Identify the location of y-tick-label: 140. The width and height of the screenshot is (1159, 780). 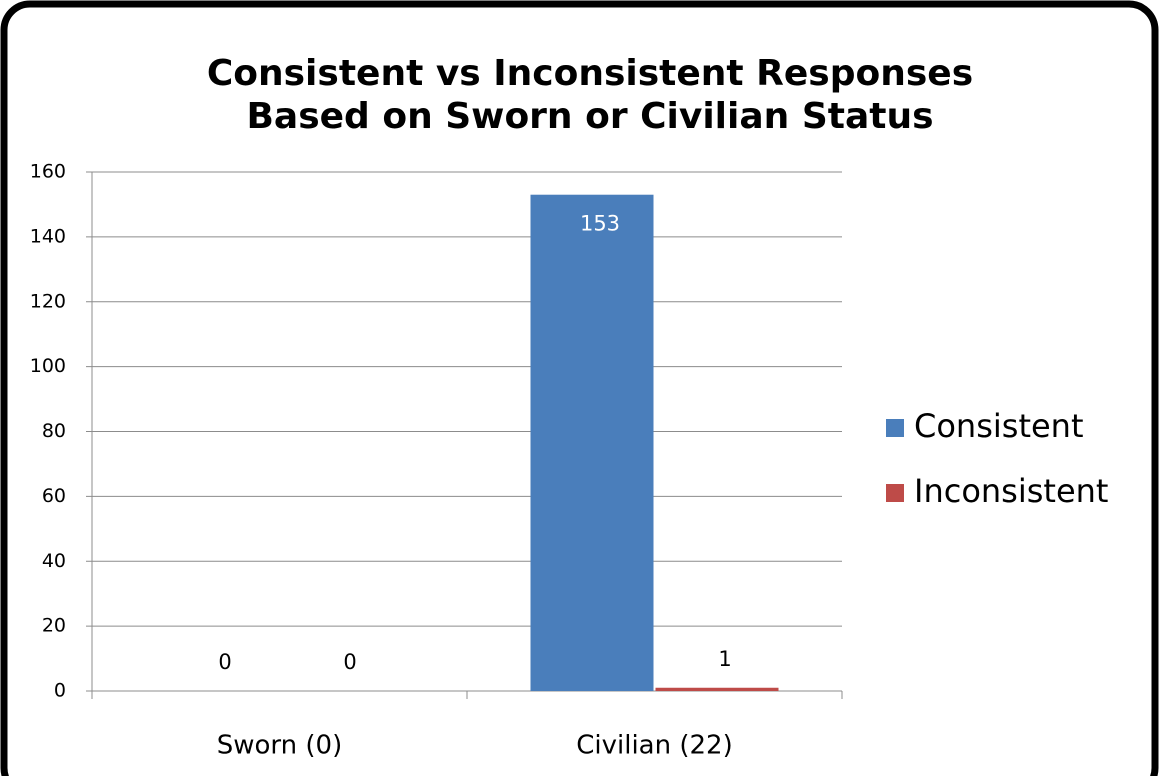
(48, 236).